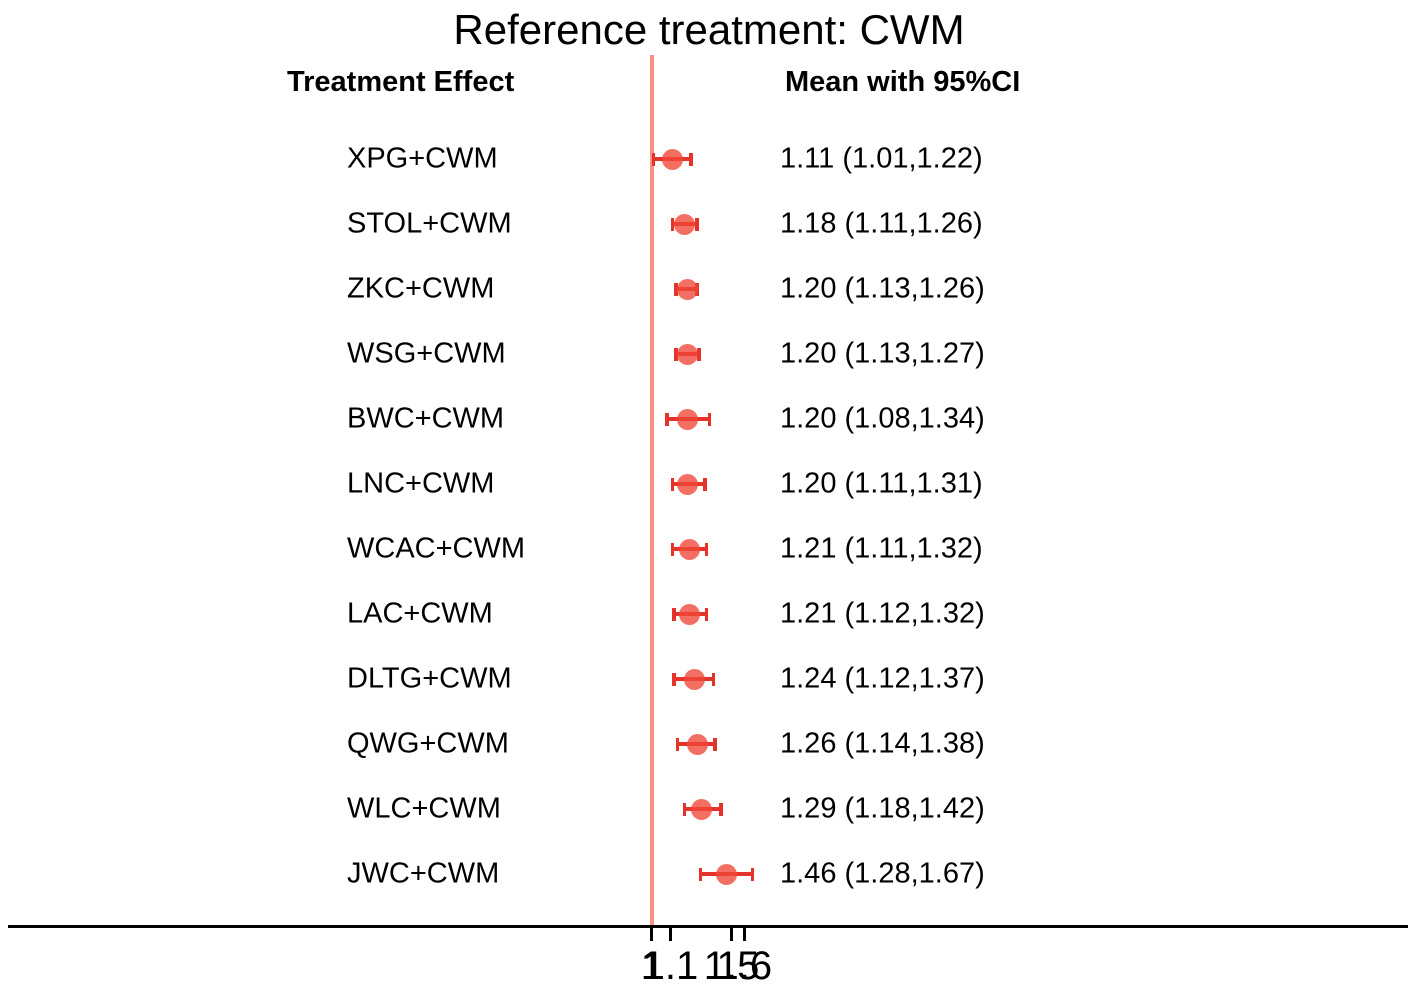 This screenshot has width=1418, height=991. What do you see at coordinates (426, 353) in the screenshot?
I see `treatment-label: WSG+CWM` at bounding box center [426, 353].